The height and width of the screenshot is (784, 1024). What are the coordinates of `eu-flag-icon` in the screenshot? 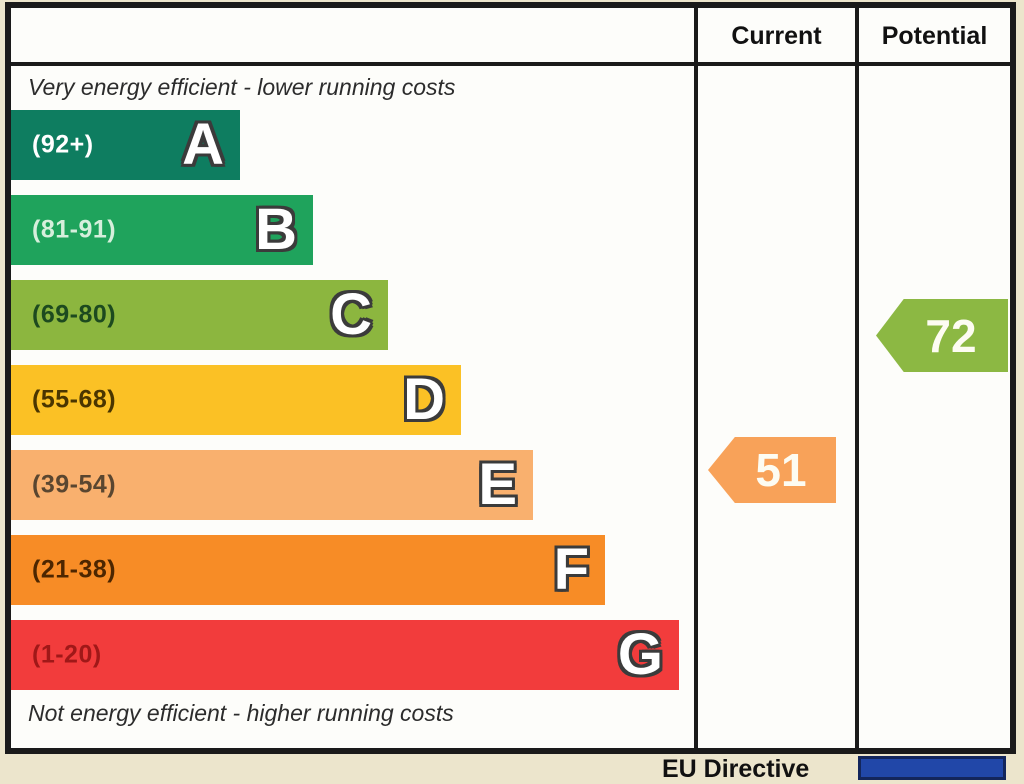 It's located at (932, 768).